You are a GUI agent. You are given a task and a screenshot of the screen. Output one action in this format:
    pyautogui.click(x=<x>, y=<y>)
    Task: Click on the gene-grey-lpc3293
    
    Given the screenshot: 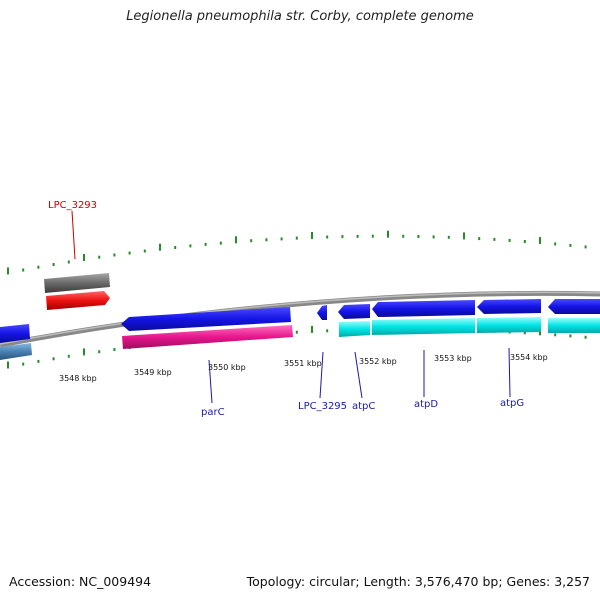 What is the action you would take?
    pyautogui.click(x=77, y=283)
    